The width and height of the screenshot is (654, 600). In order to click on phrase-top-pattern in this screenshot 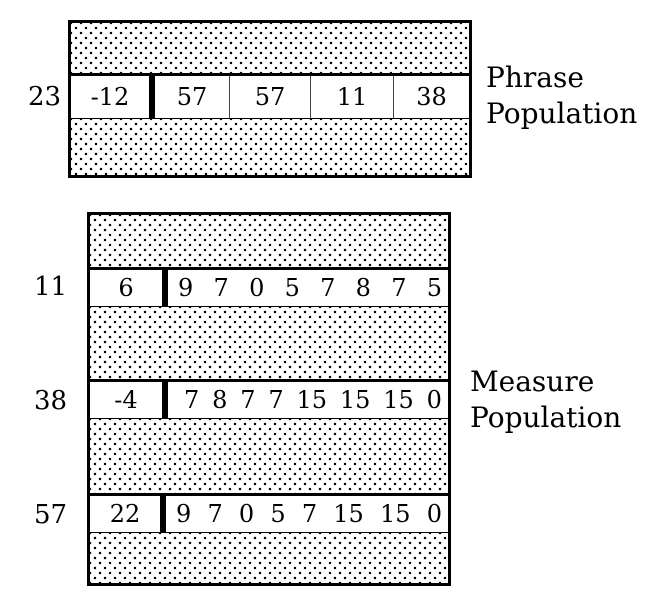, I will do `click(270, 49)`.